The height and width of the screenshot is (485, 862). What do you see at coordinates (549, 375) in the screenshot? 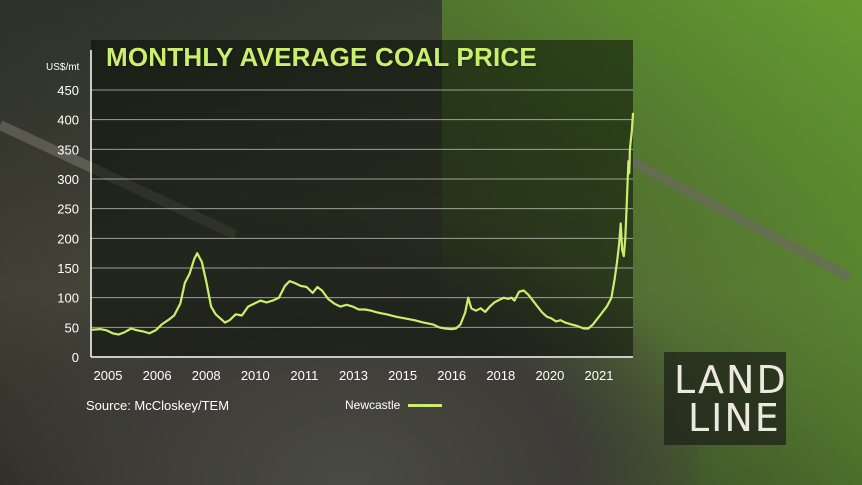
I see `x-tick-label-2020: 2020` at bounding box center [549, 375].